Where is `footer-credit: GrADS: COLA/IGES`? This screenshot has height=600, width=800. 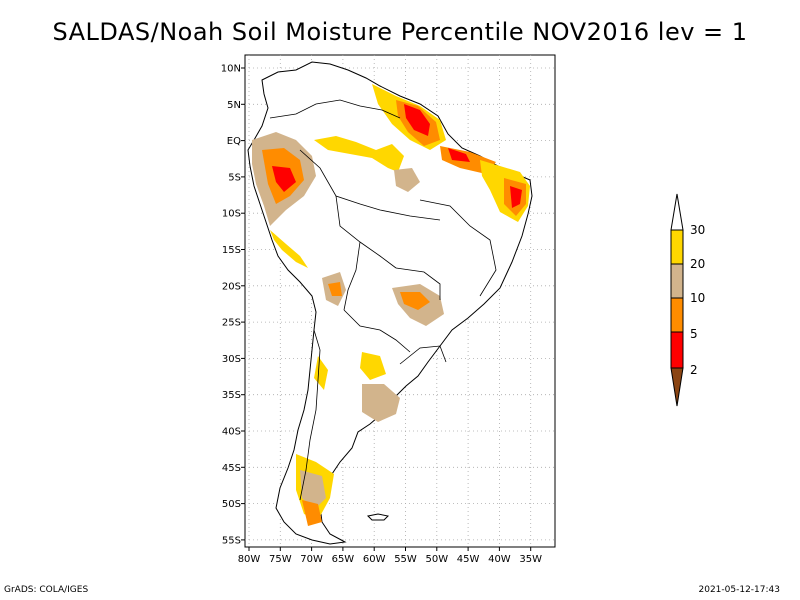 footer-credit: GrADS: COLA/IGES is located at coordinates (46, 590).